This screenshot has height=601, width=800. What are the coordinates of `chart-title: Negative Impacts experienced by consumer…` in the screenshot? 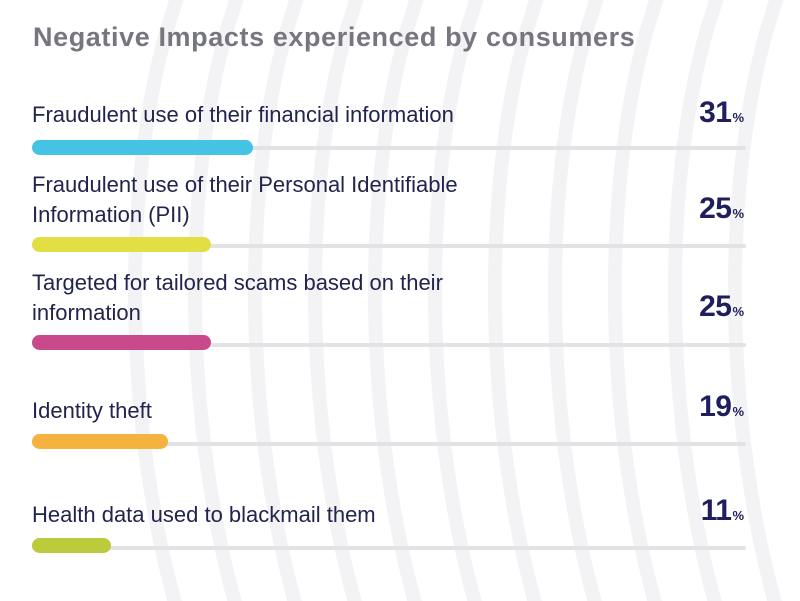 It's located at (334, 37).